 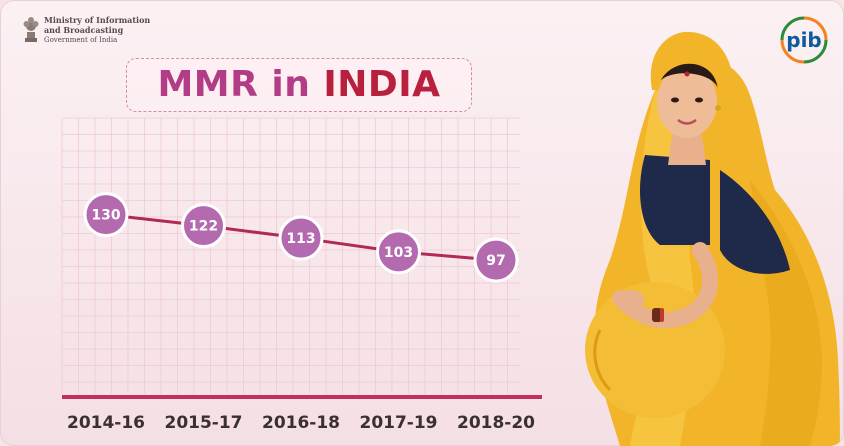 I want to click on ministry-line-3: Government of India, so click(x=81, y=40).